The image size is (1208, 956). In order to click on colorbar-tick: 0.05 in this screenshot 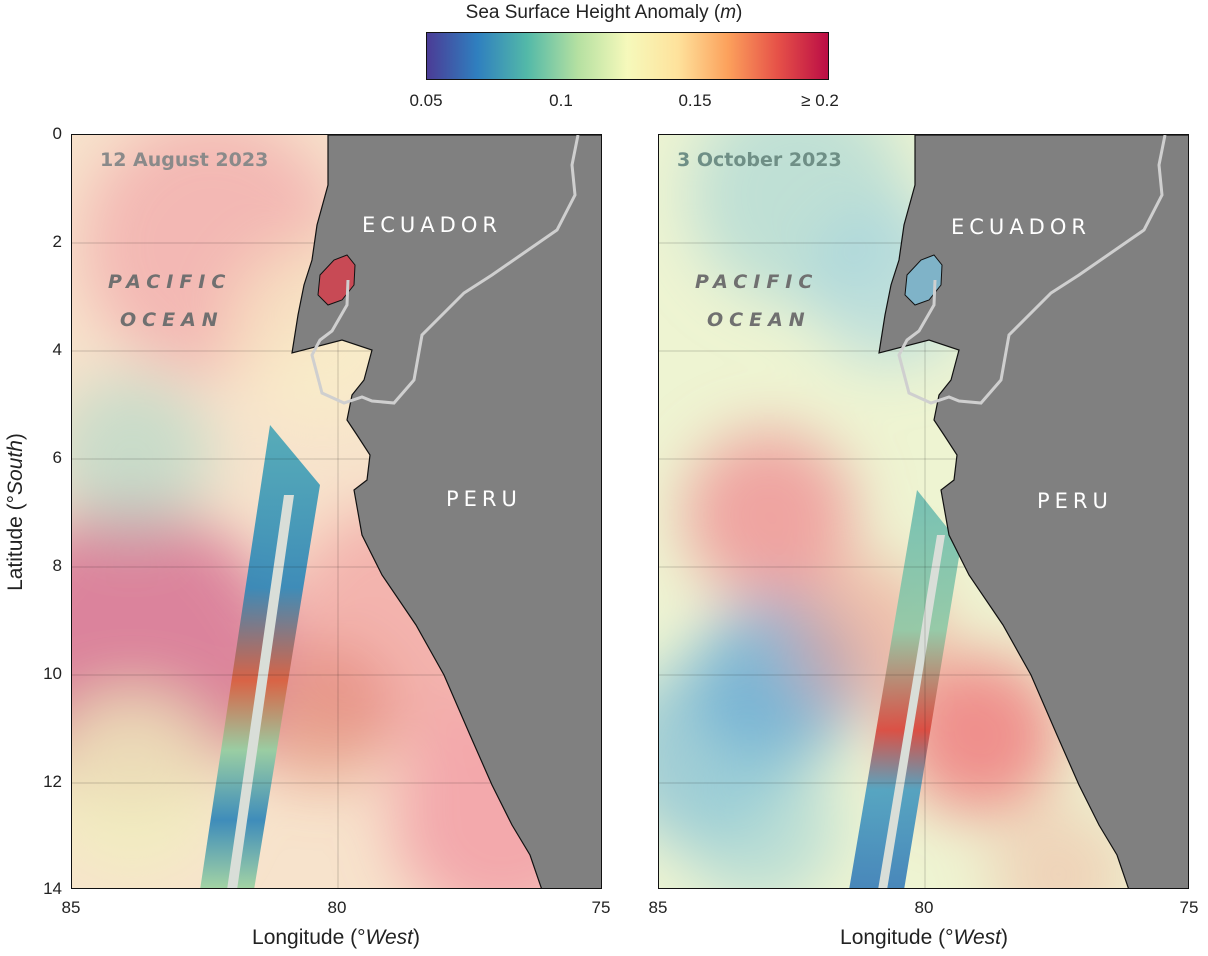, I will do `click(426, 100)`.